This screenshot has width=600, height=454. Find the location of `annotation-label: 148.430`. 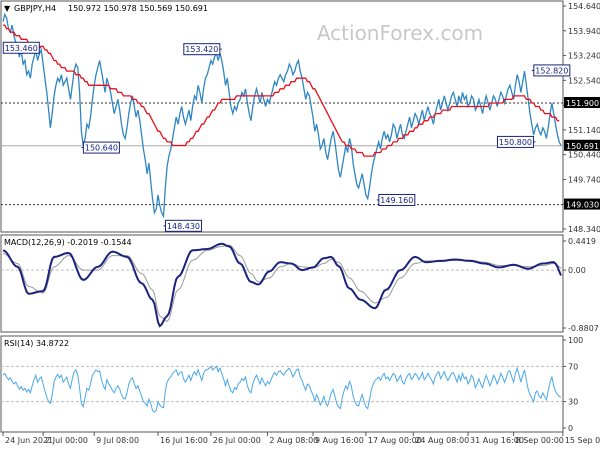

annotation-label: 148.430 is located at coordinates (183, 226).